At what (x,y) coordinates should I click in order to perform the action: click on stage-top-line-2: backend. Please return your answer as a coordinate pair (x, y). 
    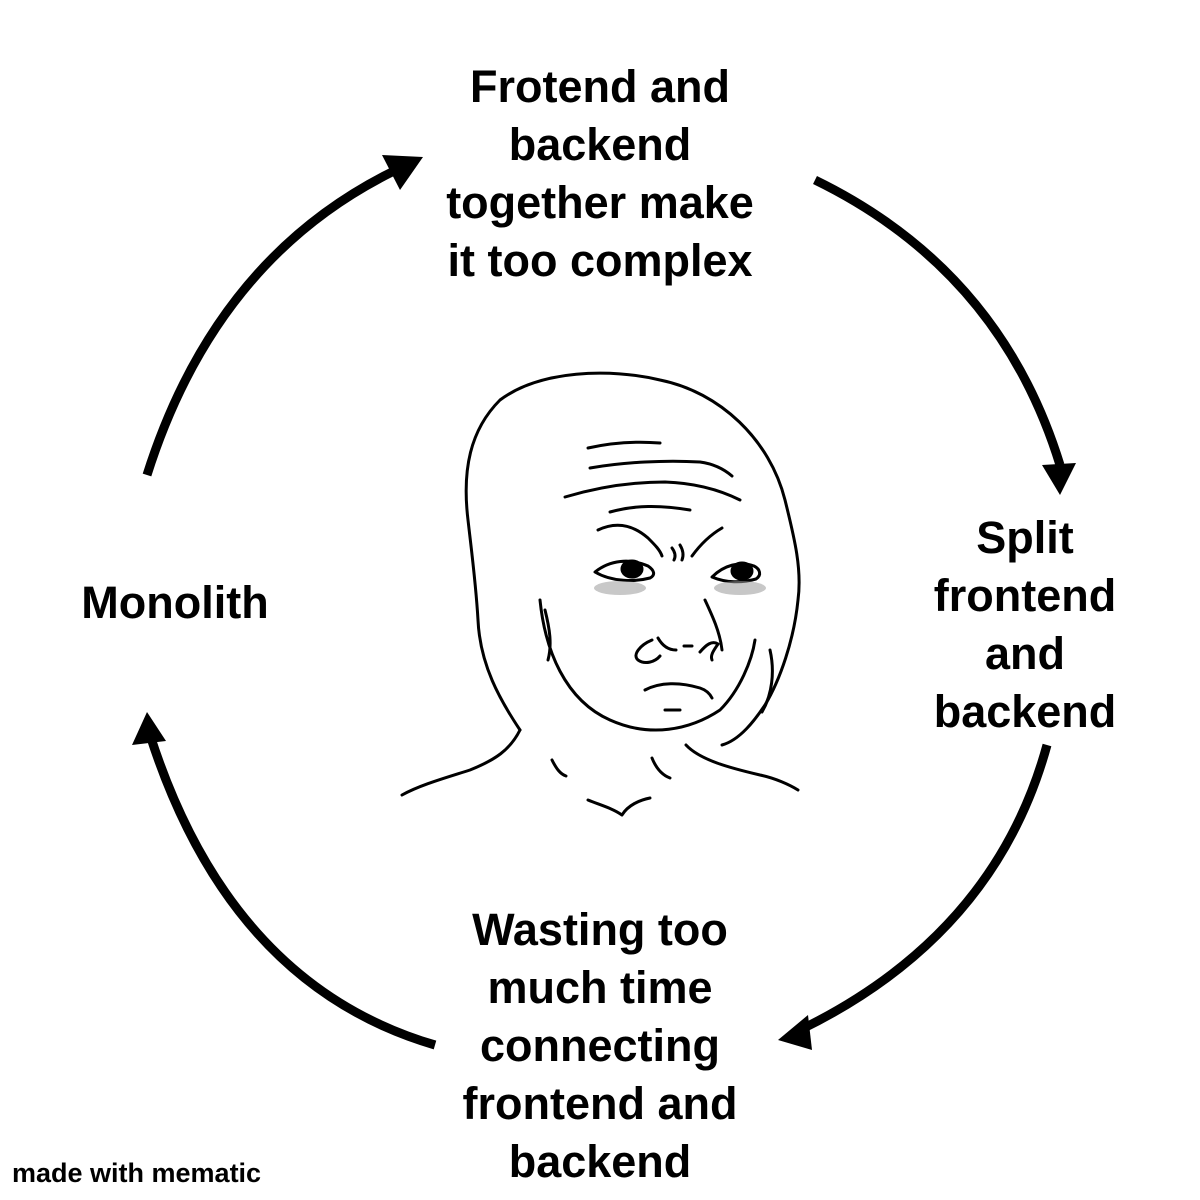
    Looking at the image, I should click on (600, 144).